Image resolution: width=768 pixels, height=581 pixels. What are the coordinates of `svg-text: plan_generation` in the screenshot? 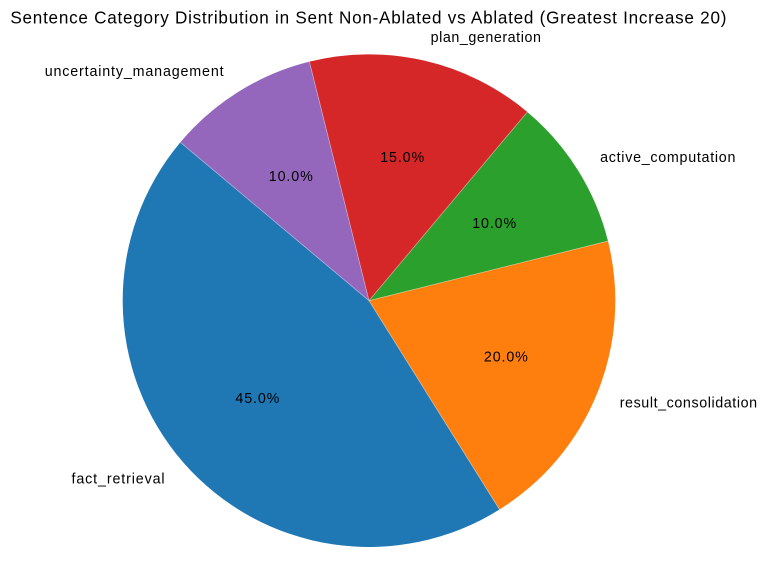 It's located at (486, 38).